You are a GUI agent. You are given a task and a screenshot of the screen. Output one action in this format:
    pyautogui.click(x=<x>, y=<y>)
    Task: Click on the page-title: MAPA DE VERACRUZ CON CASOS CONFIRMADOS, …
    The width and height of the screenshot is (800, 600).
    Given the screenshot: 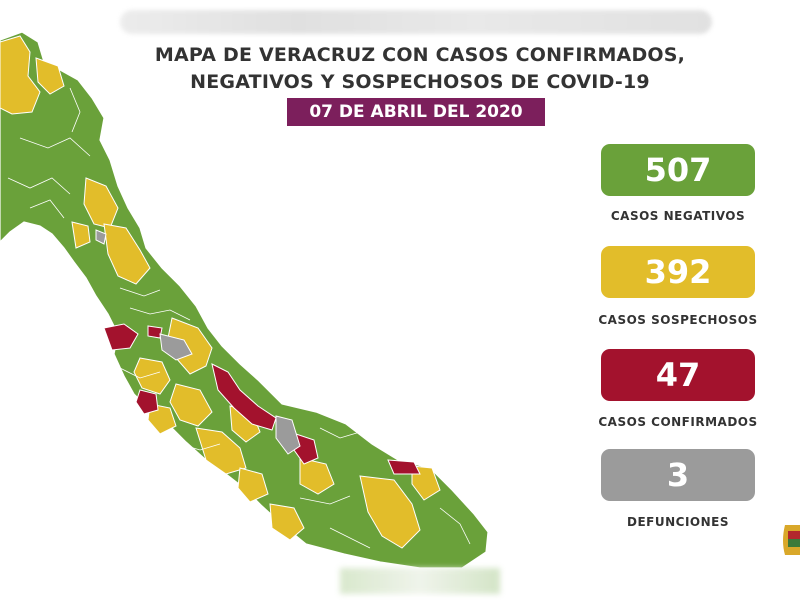 What is the action you would take?
    pyautogui.click(x=420, y=69)
    